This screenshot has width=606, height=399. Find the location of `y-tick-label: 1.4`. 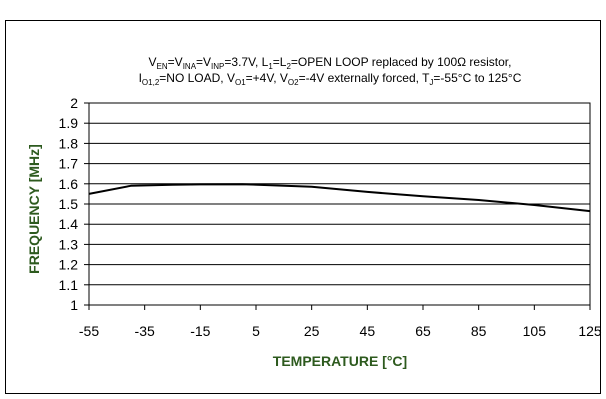

y-tick-label: 1.4 is located at coordinates (69, 224).